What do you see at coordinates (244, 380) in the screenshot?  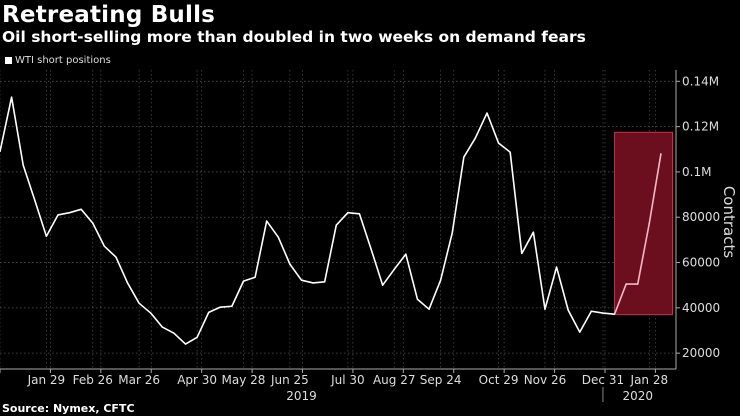 I see `x-tick-label: May 28` at bounding box center [244, 380].